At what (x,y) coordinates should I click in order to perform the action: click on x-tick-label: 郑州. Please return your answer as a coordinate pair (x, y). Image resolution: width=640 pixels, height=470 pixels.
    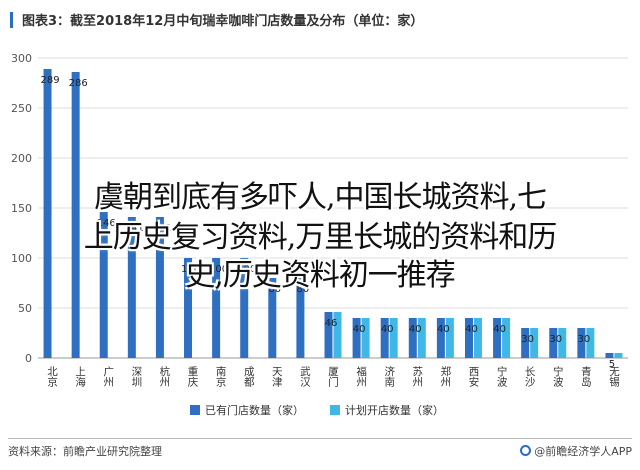
    Looking at the image, I should click on (445, 376).